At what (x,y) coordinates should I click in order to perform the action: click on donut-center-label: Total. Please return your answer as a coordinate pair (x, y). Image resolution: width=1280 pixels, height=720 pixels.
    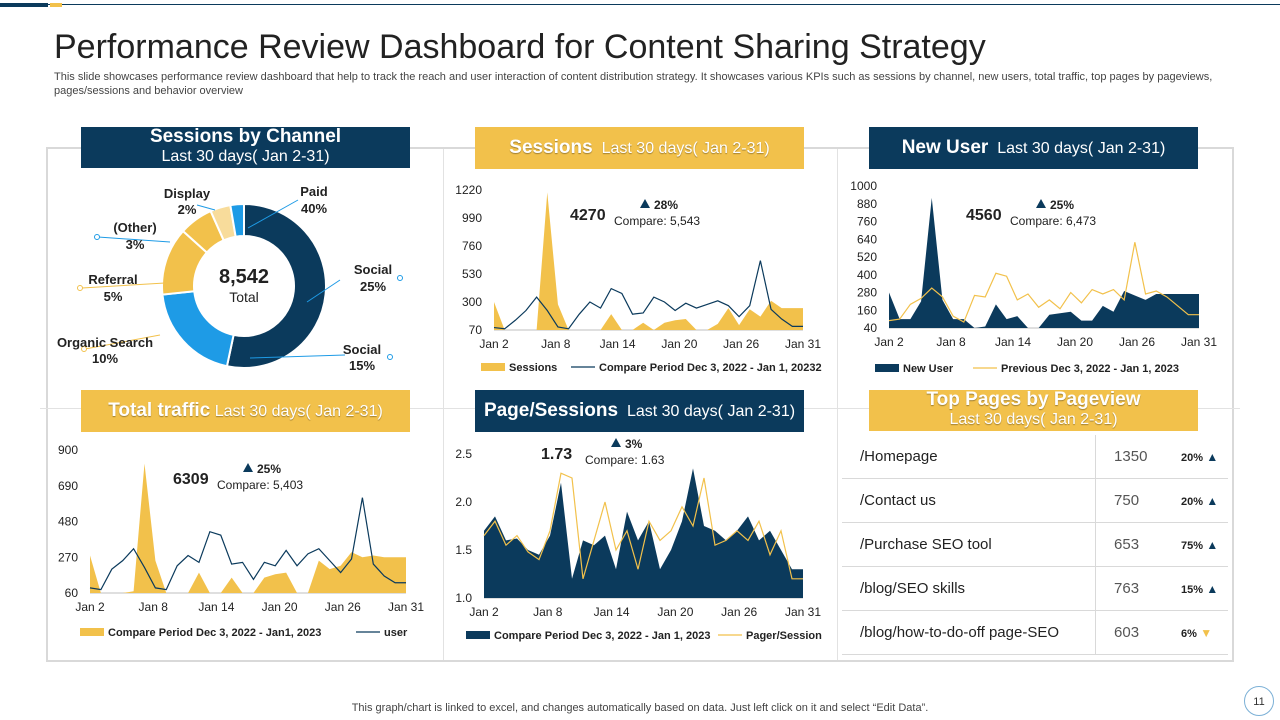
    Looking at the image, I should click on (244, 297).